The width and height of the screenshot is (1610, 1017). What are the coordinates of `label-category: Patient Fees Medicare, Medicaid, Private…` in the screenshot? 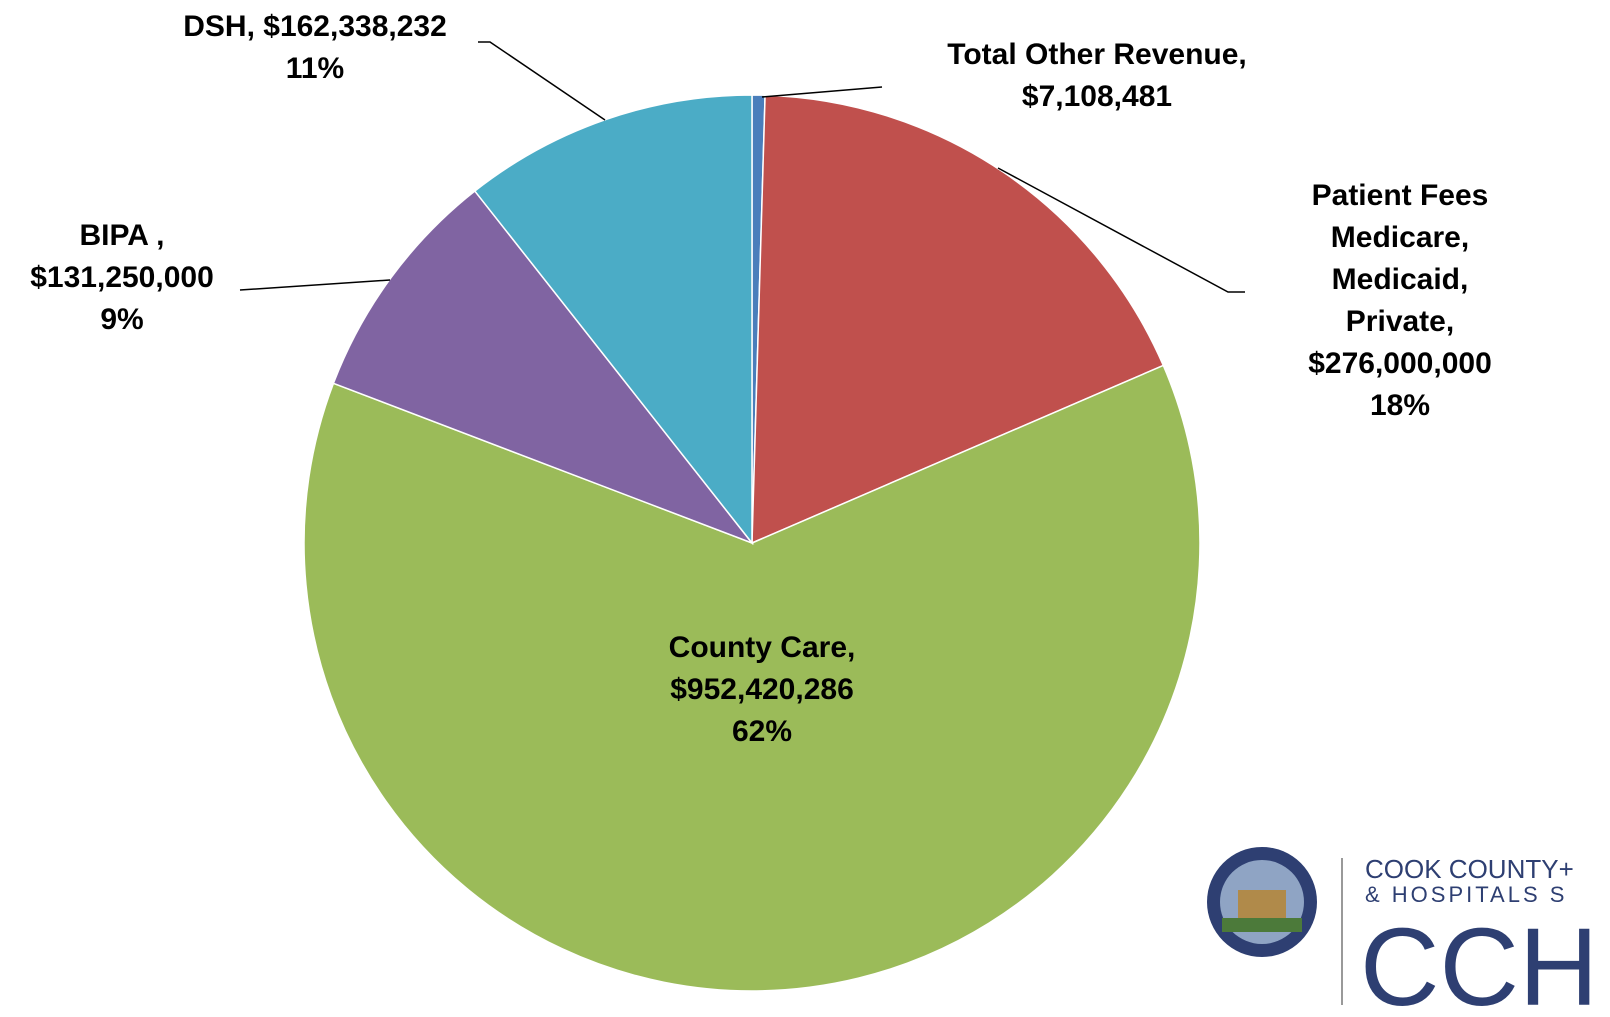 It's located at (1400, 258).